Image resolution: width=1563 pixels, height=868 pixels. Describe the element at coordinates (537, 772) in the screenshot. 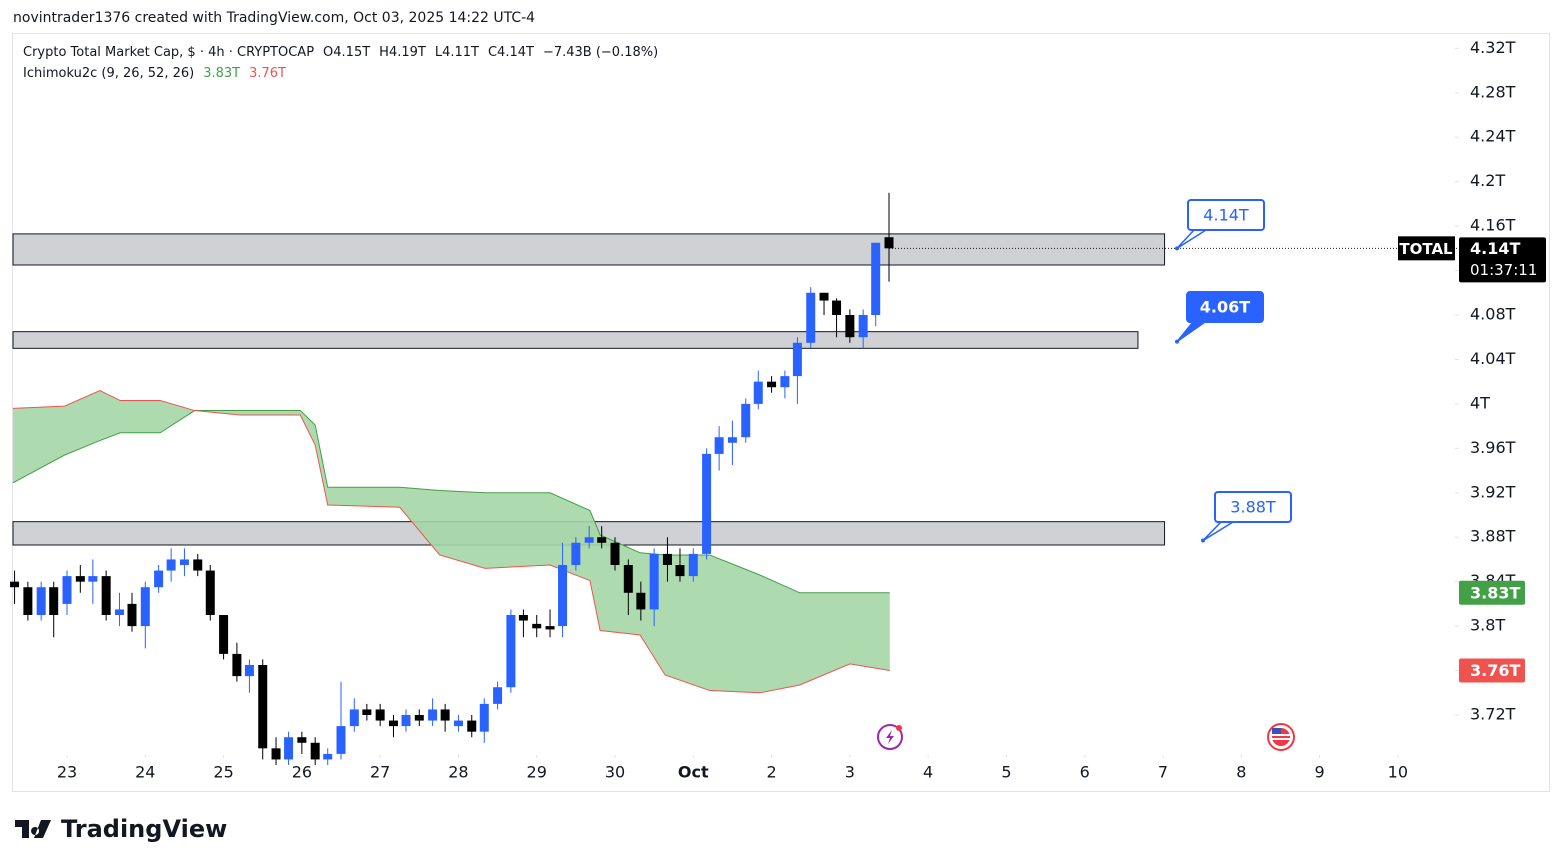

I see `x-tick-label: 29` at that location.